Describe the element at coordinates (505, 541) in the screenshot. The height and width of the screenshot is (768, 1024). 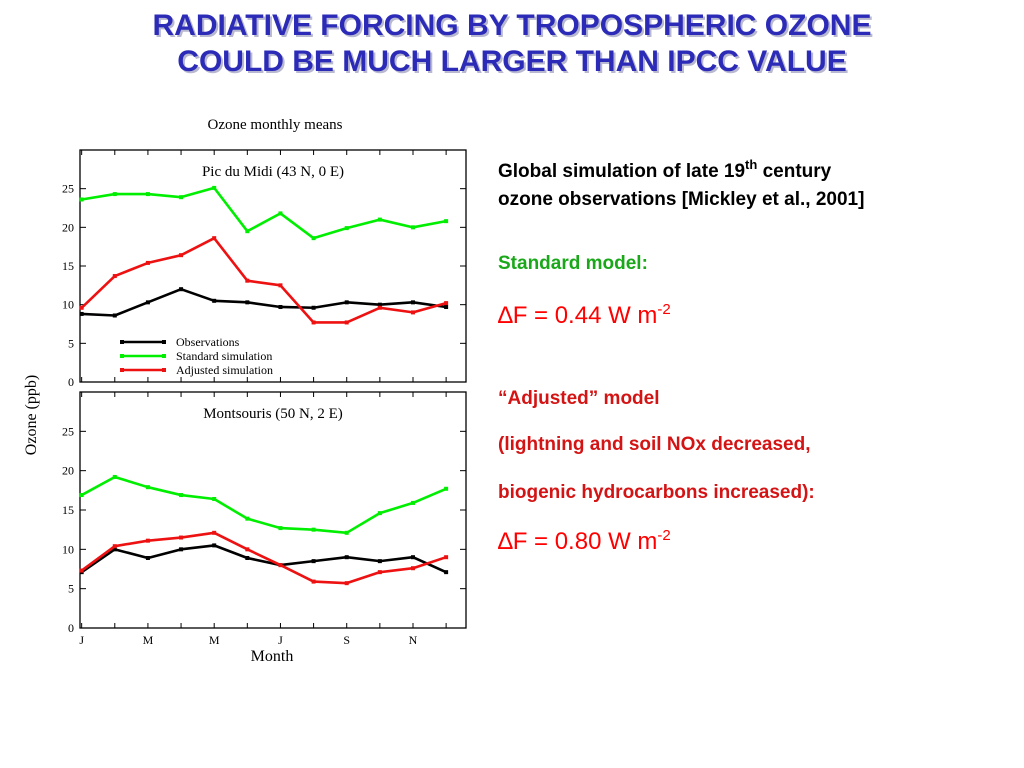
I see `adjusted-delta-symbol: ∆` at that location.